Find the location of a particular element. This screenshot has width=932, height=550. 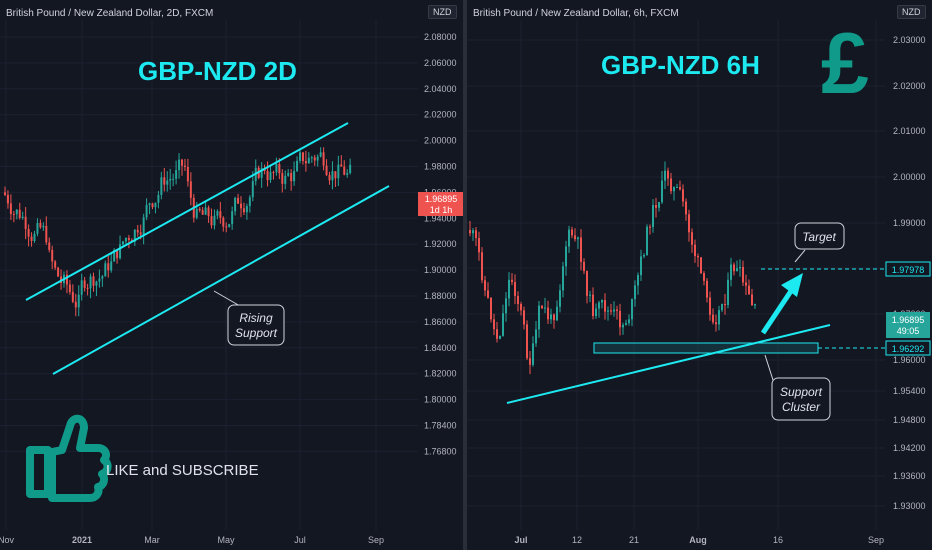

like-text: LIKE and SUBSCRIBE is located at coordinates (182, 470).